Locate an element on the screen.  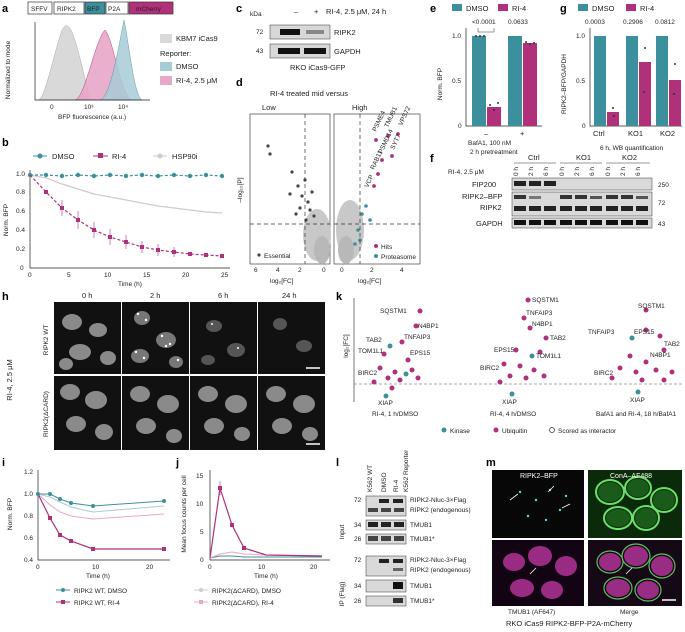
panel-letter-e: e is located at coordinates (433, 9).